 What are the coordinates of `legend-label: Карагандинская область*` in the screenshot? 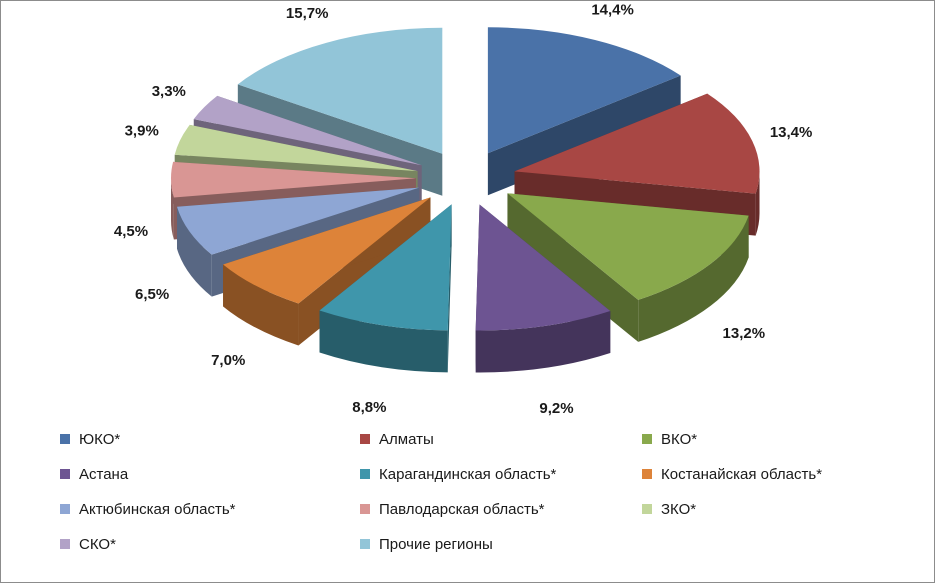 It's located at (468, 474).